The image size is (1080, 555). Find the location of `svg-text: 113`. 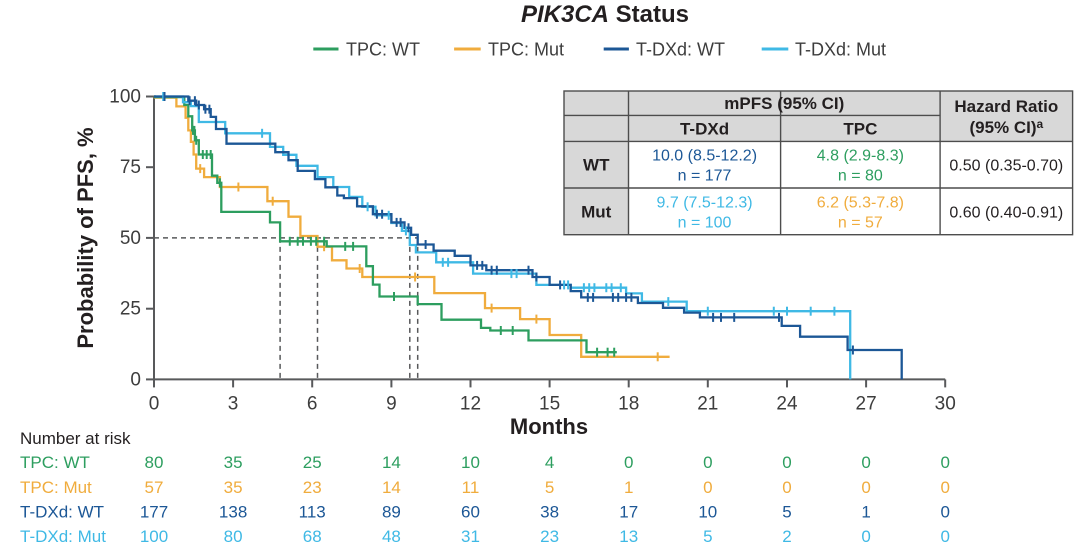

svg-text: 113 is located at coordinates (312, 512).